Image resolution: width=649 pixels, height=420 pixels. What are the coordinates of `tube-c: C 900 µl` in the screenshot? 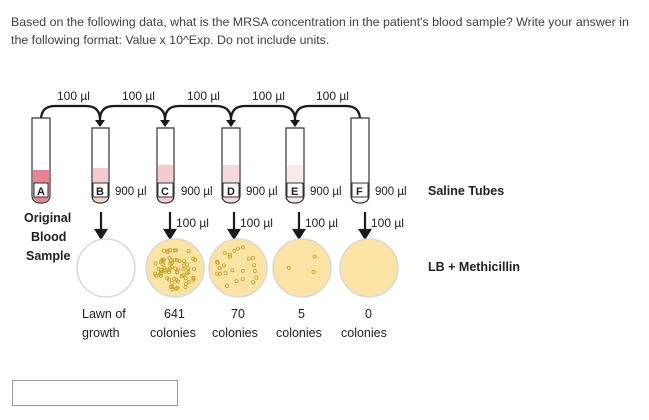 It's located at (184, 165).